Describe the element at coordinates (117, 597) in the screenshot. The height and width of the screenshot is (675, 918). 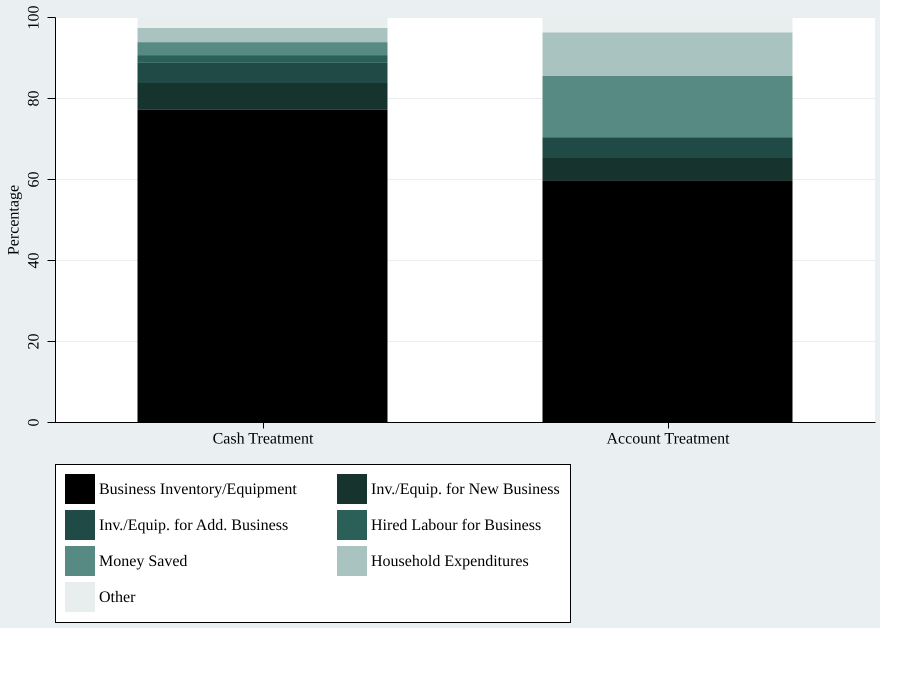
I see `legend-label: Other` at that location.